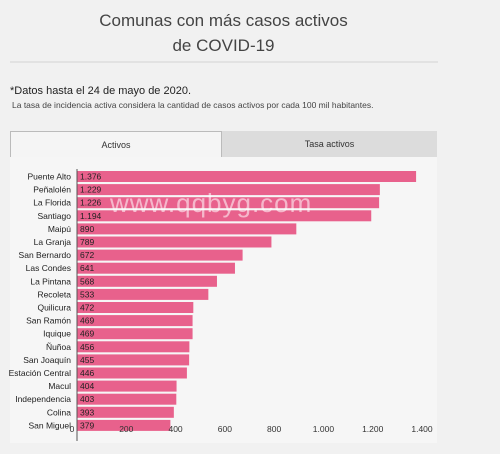 This screenshot has width=500, height=454. What do you see at coordinates (87, 268) in the screenshot?
I see `data-label: 641` at bounding box center [87, 268].